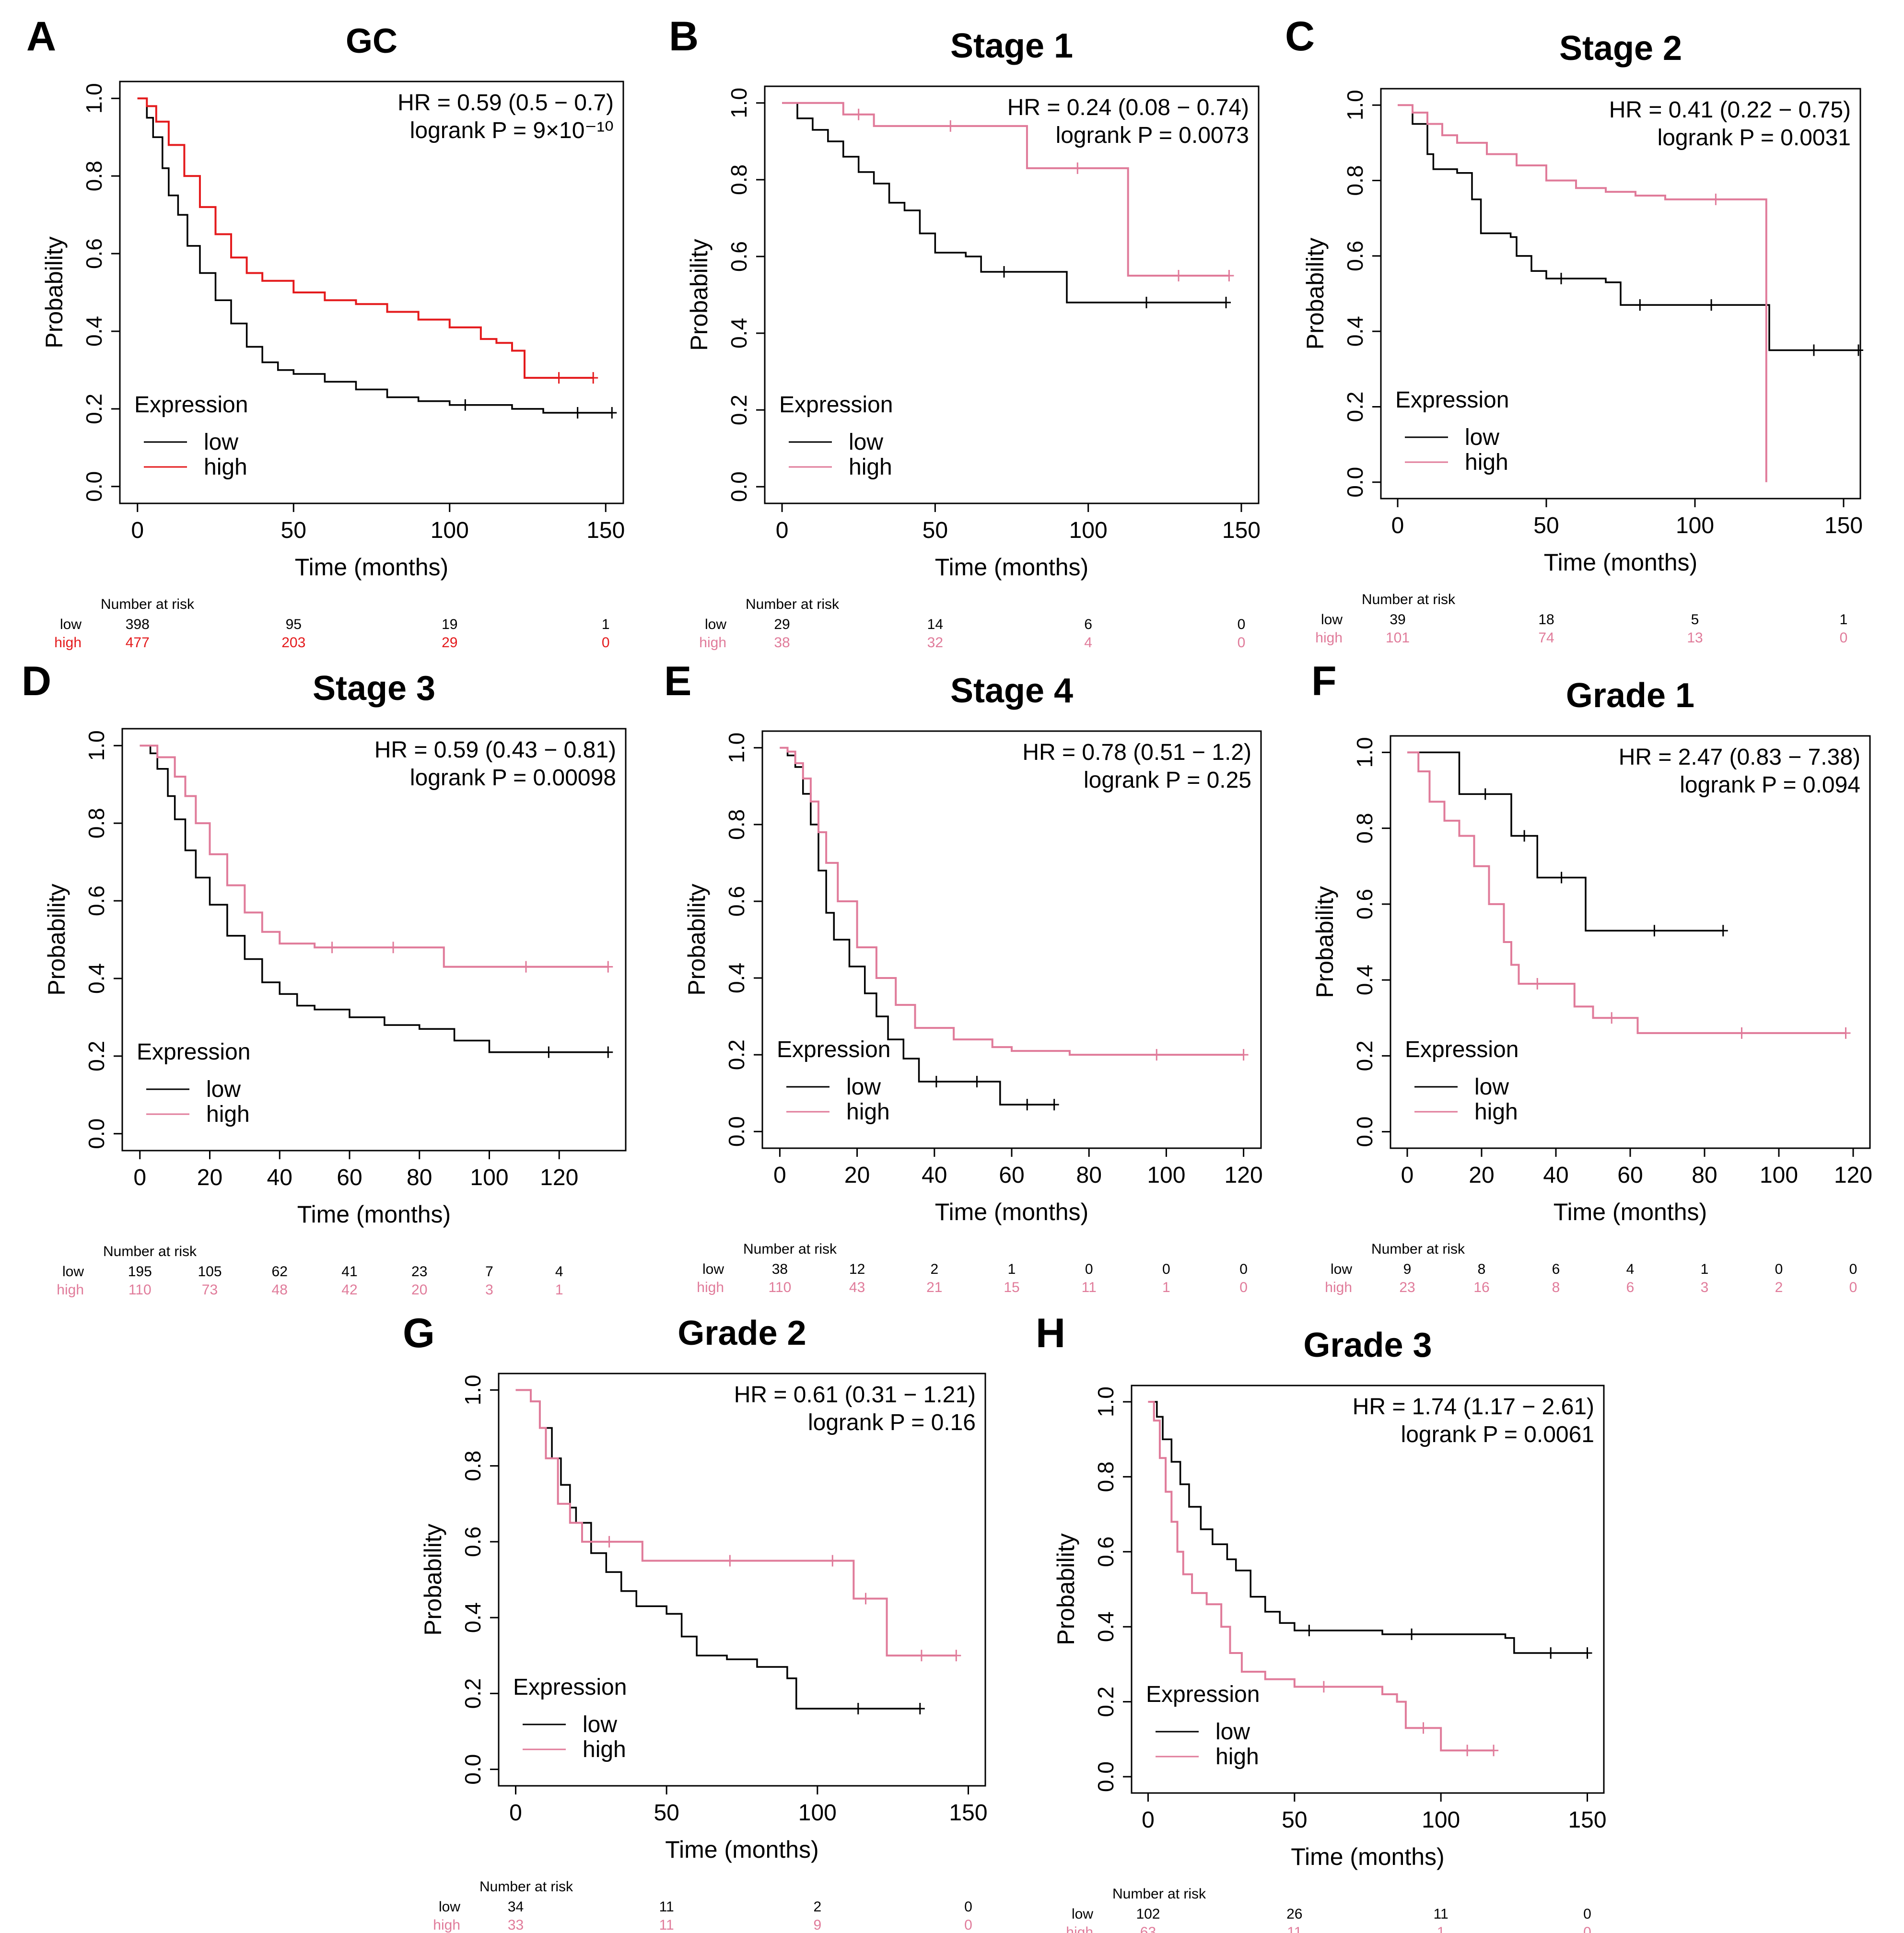 This screenshot has height=1933, width=1904. What do you see at coordinates (1148, 1928) in the screenshot?
I see `risk-value-high: 63` at bounding box center [1148, 1928].